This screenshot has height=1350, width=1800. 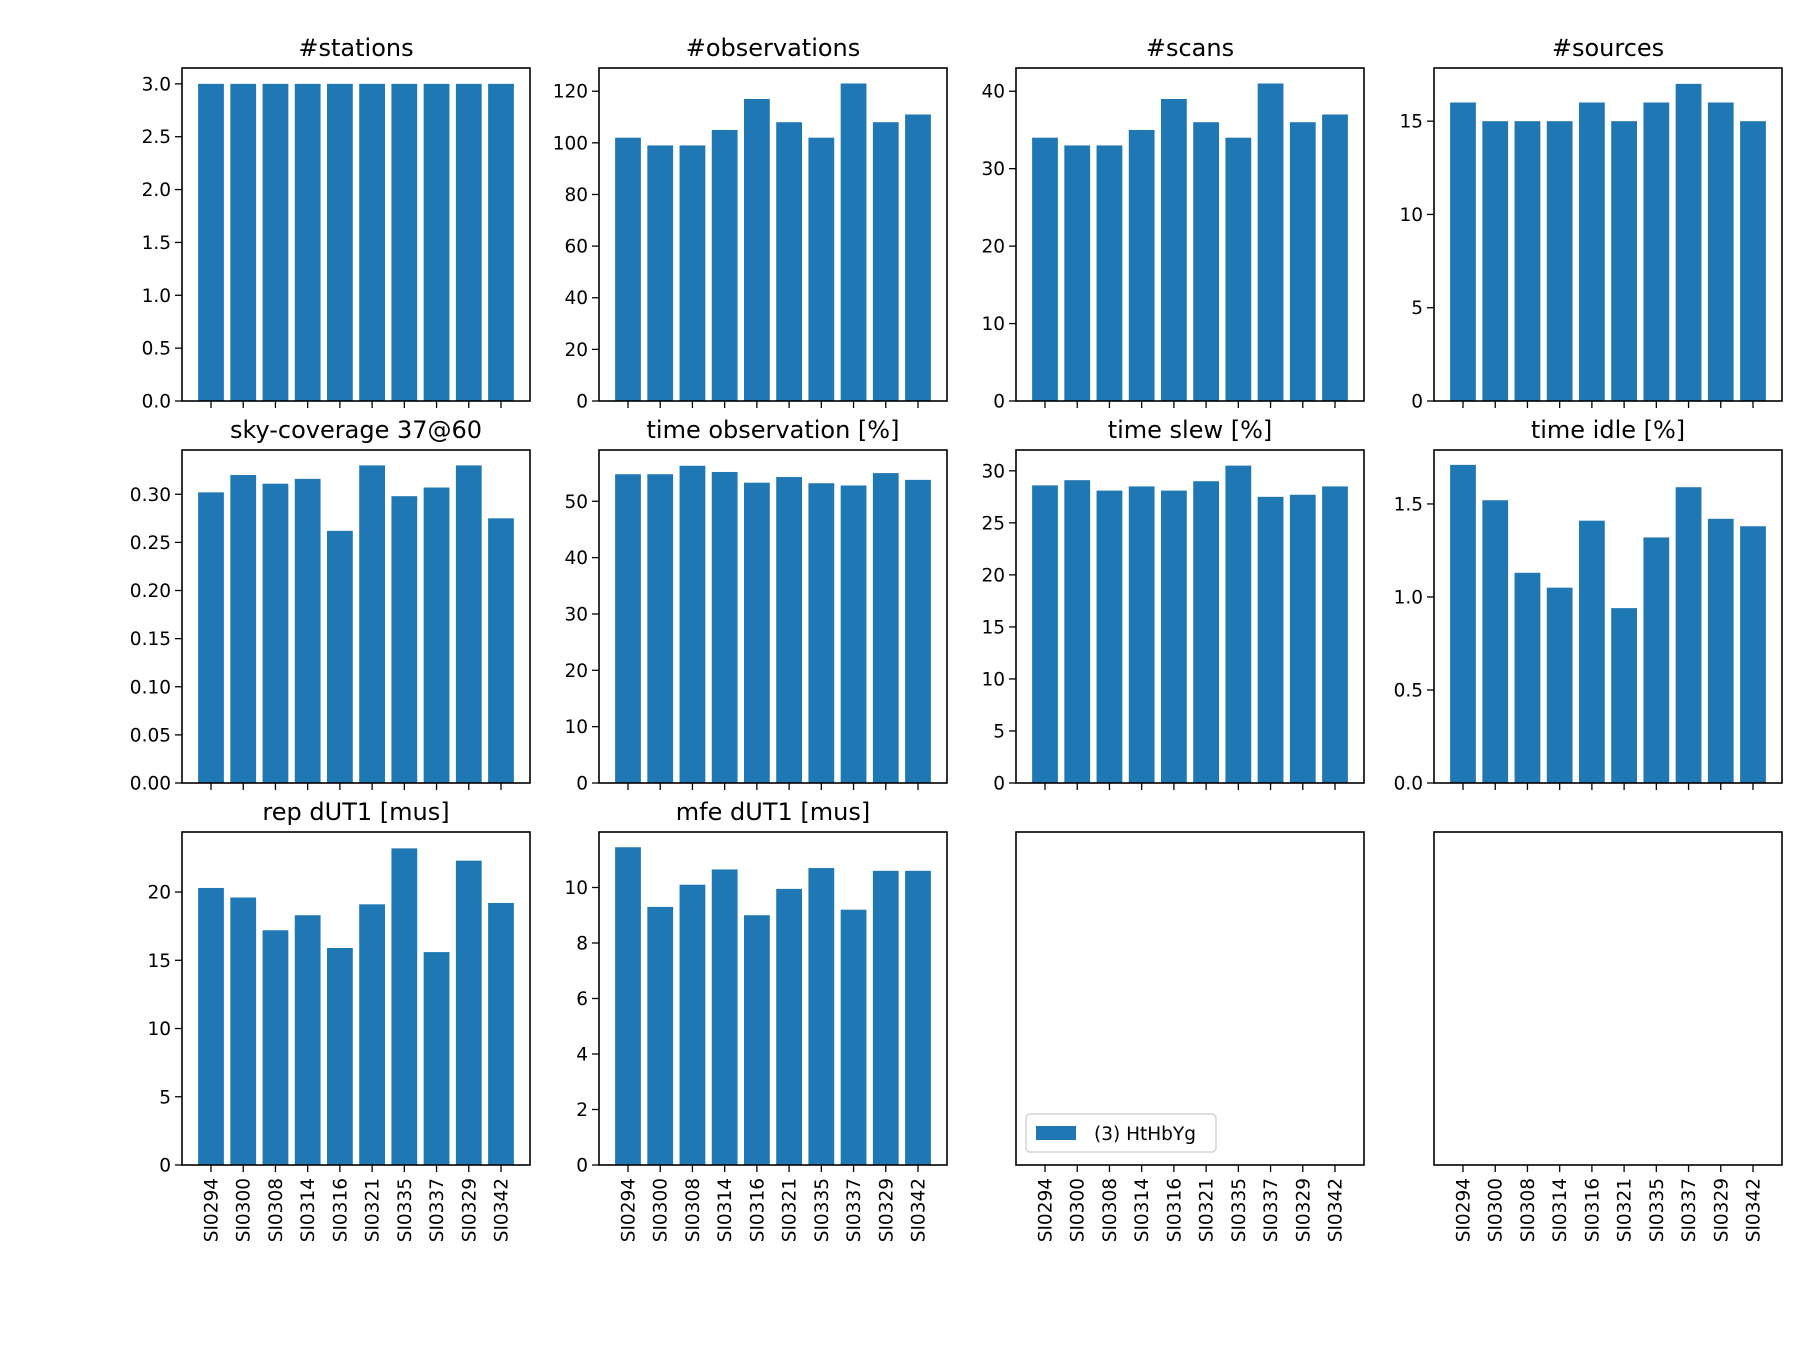 I want to click on subplot-title: sky-coverage 37@60, so click(x=356, y=430).